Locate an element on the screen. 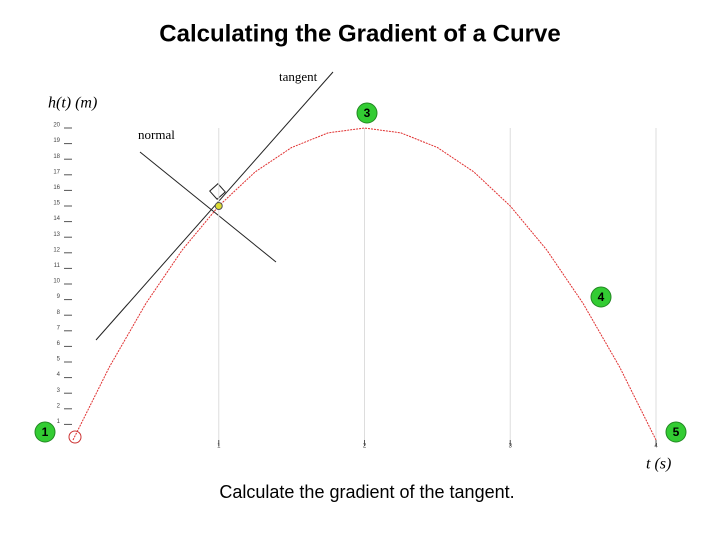 The image size is (720, 540). y-tick-label: 6 is located at coordinates (59, 344).